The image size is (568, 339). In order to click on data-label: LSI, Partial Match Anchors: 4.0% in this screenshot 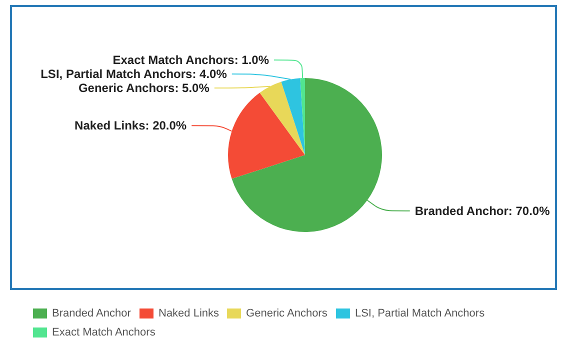, I will do `click(134, 74)`.